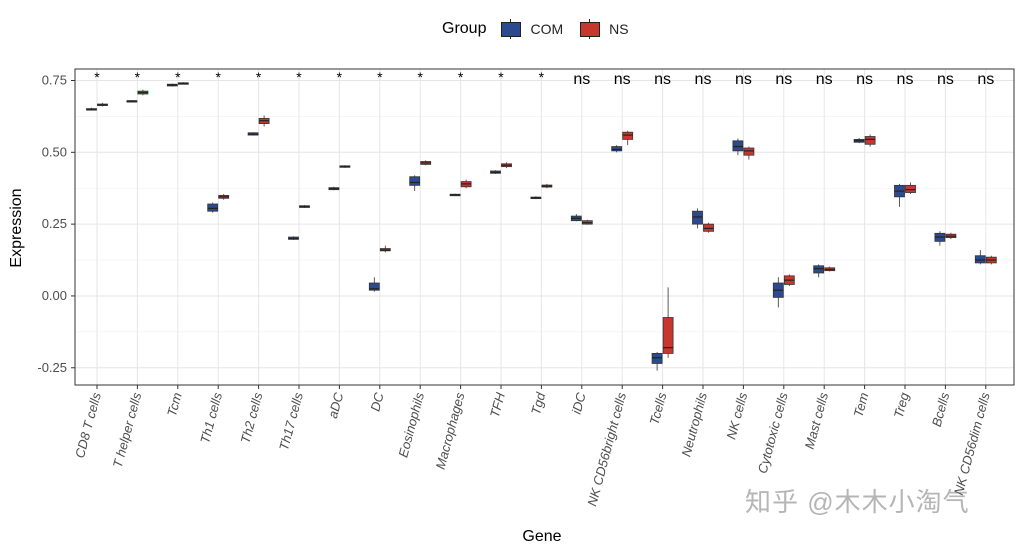 This screenshot has height=545, width=1024. I want to click on y-tick-label: -0.25, so click(52, 367).